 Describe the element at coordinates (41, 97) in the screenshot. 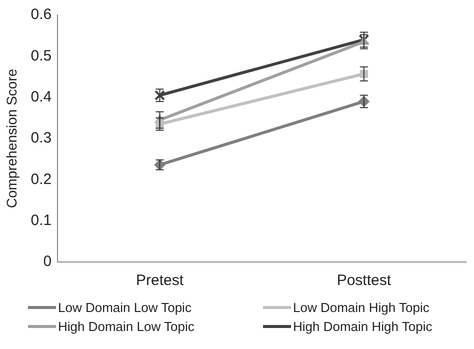

I see `y-tick-label: 0.4` at that location.